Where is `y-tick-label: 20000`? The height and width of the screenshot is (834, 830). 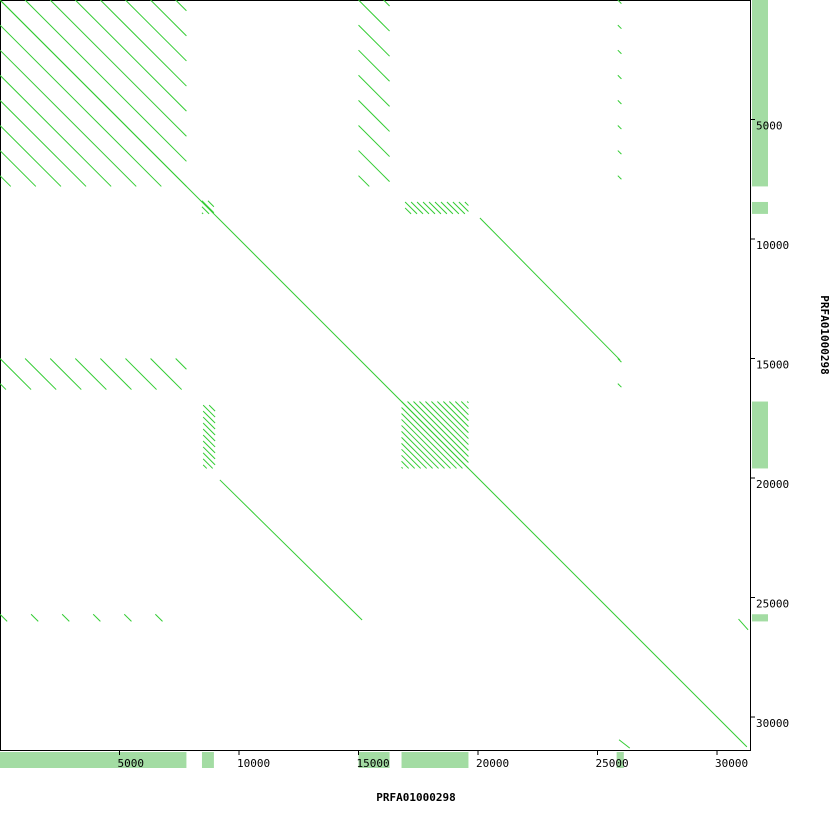 y-tick-label: 20000 is located at coordinates (772, 484).